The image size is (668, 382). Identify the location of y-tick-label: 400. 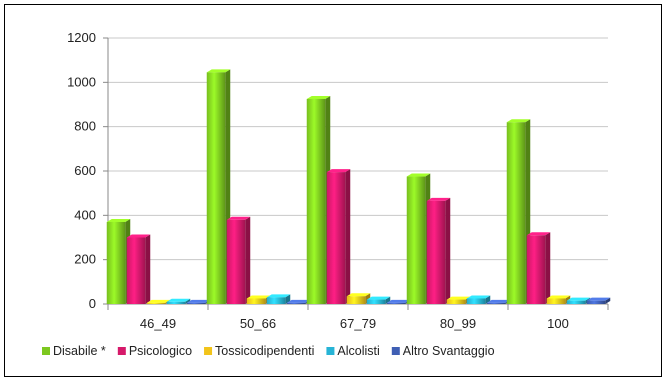
(85, 214).